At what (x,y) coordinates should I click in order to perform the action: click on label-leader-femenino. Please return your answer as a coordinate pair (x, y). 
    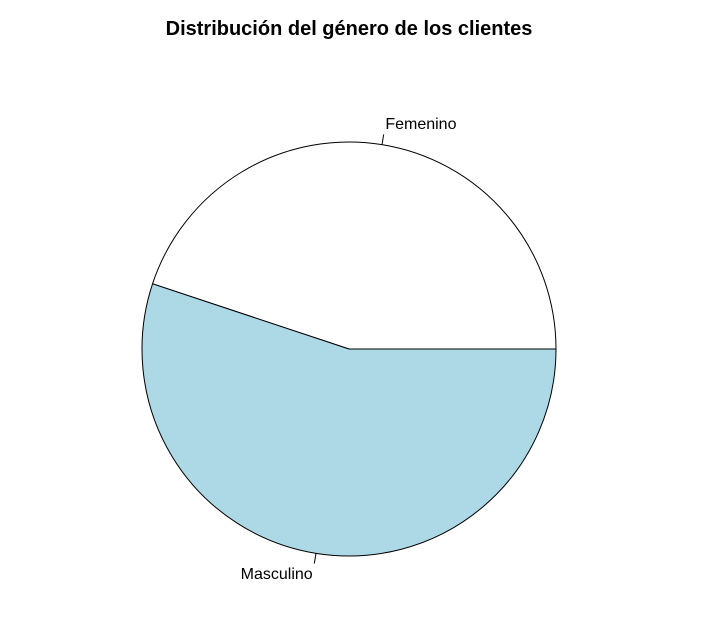
    Looking at the image, I should click on (383, 139).